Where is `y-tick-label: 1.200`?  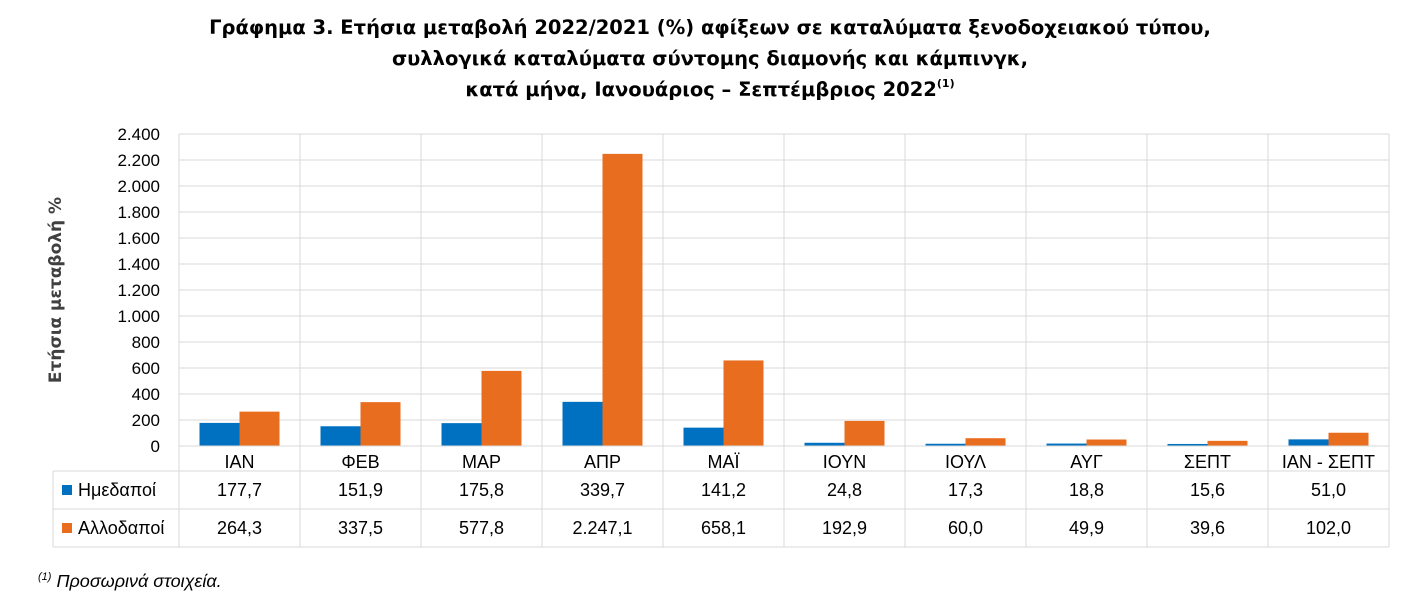 y-tick-label: 1.200 is located at coordinates (138, 290).